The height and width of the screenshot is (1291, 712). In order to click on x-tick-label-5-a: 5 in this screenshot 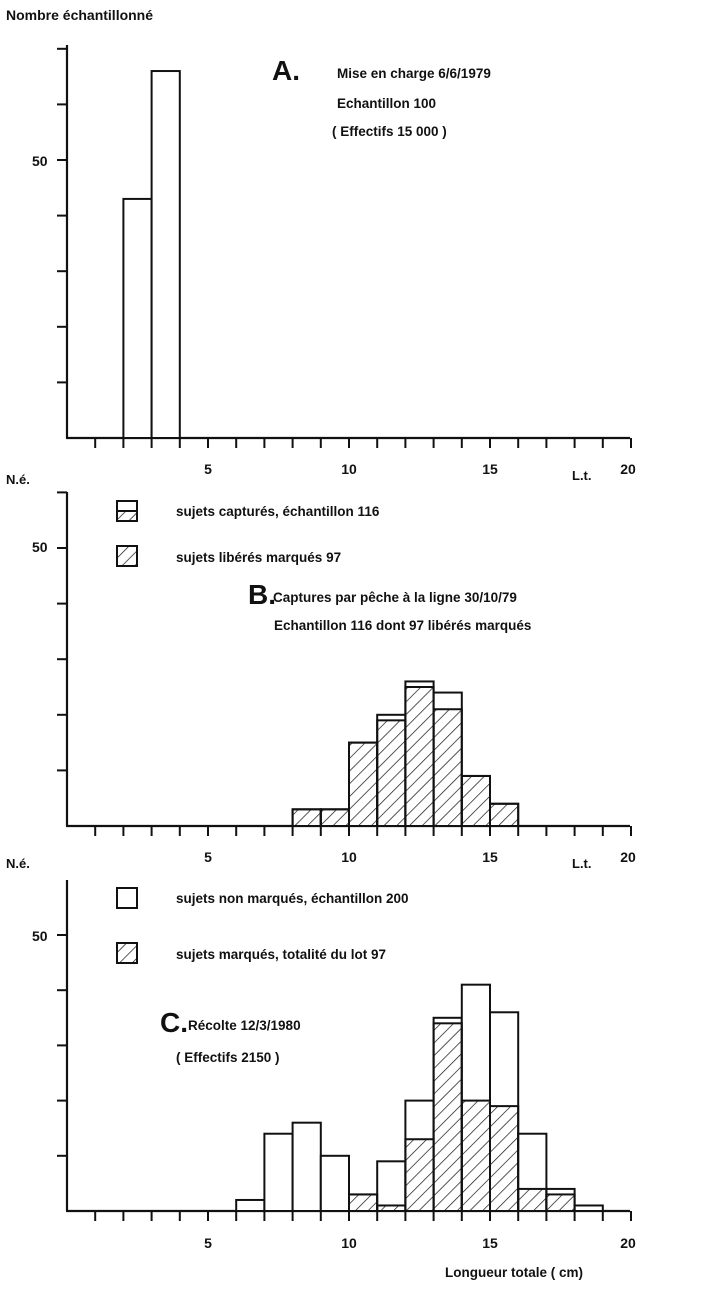, I will do `click(208, 469)`.